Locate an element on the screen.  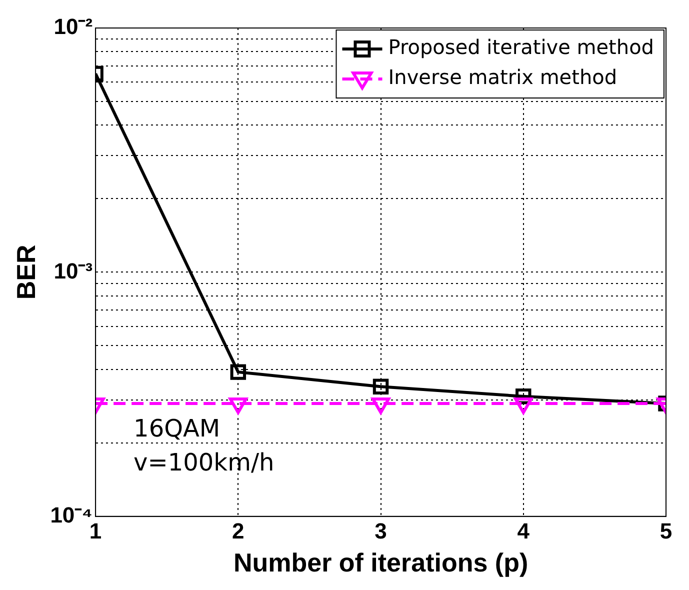
x-tick-label: 1 is located at coordinates (95, 531).